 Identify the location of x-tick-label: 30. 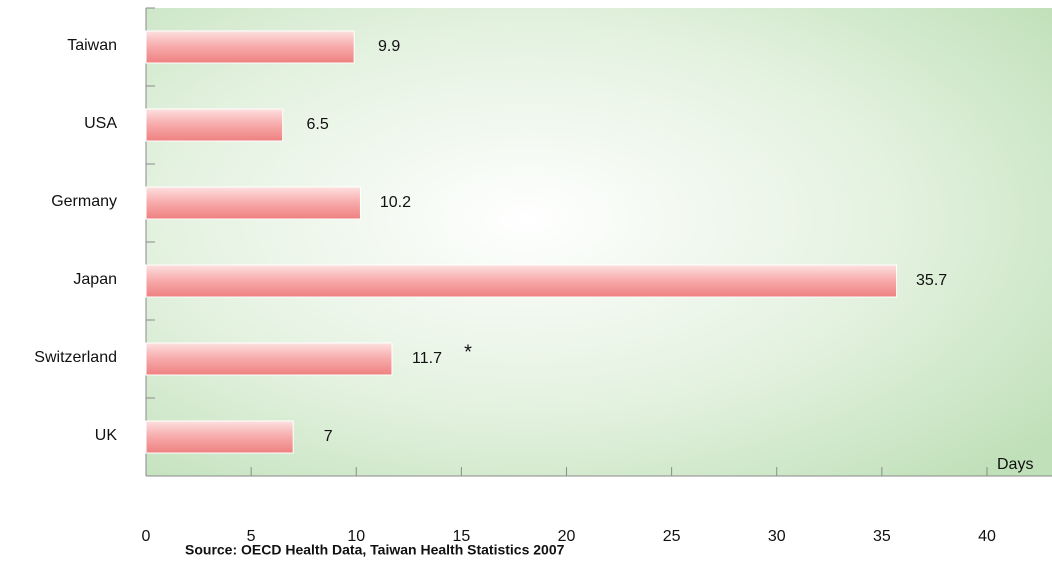
(777, 536).